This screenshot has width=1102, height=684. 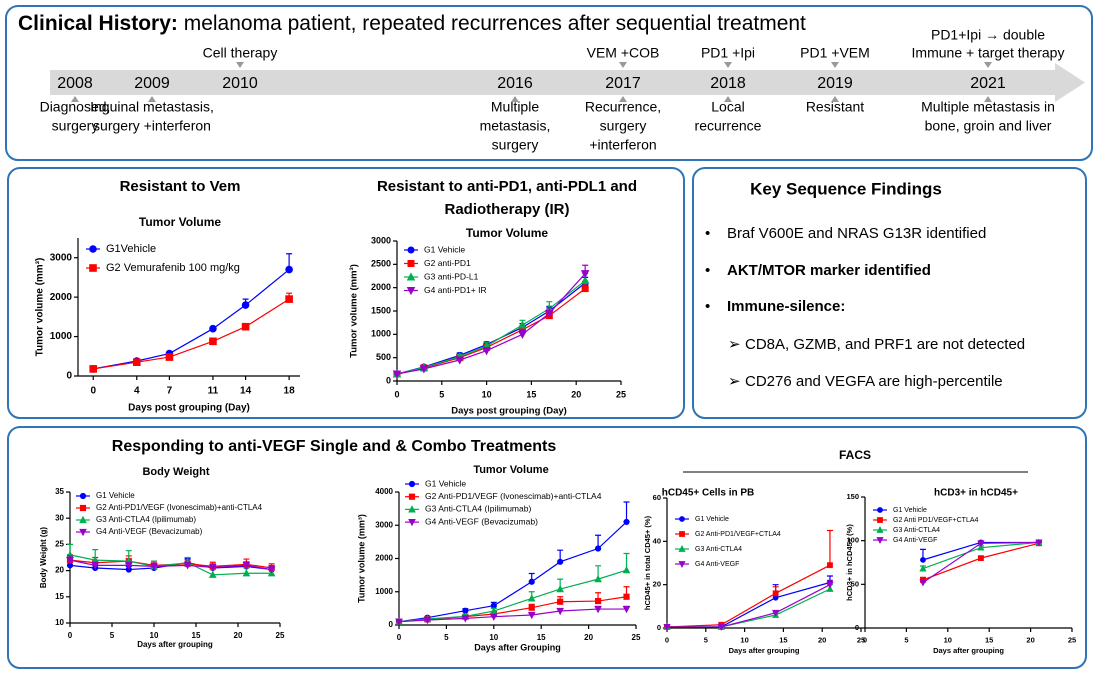 What do you see at coordinates (728, 126) in the screenshot?
I see `timeline-event: recurrence` at bounding box center [728, 126].